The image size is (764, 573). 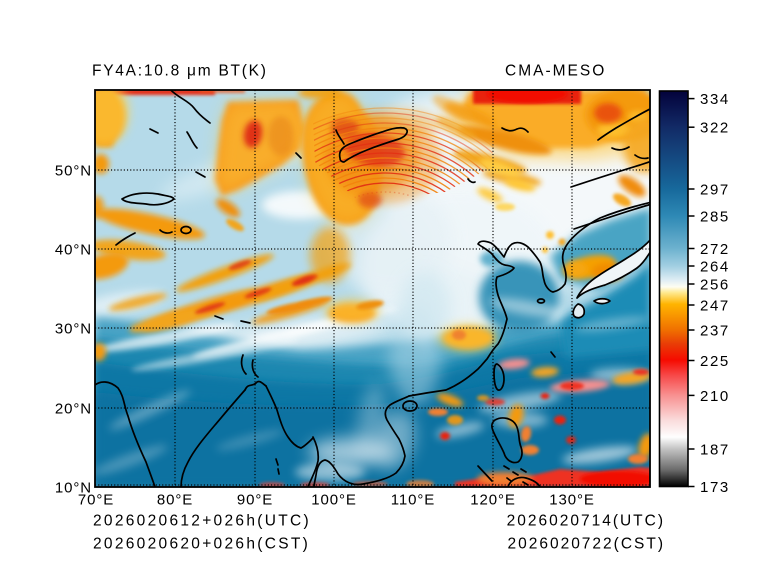 What do you see at coordinates (202, 521) in the screenshot?
I see `svg-text: 2026020612+026h(UTC)` at bounding box center [202, 521].